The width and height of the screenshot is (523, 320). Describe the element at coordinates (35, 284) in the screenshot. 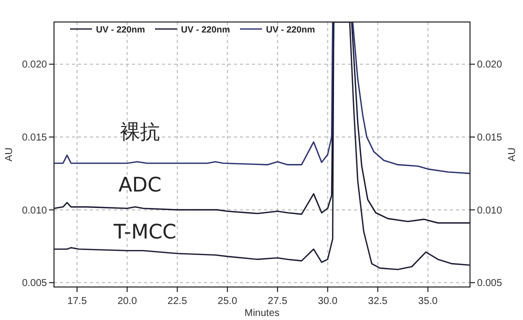

I see `y-tick-label: 0.005` at that location.